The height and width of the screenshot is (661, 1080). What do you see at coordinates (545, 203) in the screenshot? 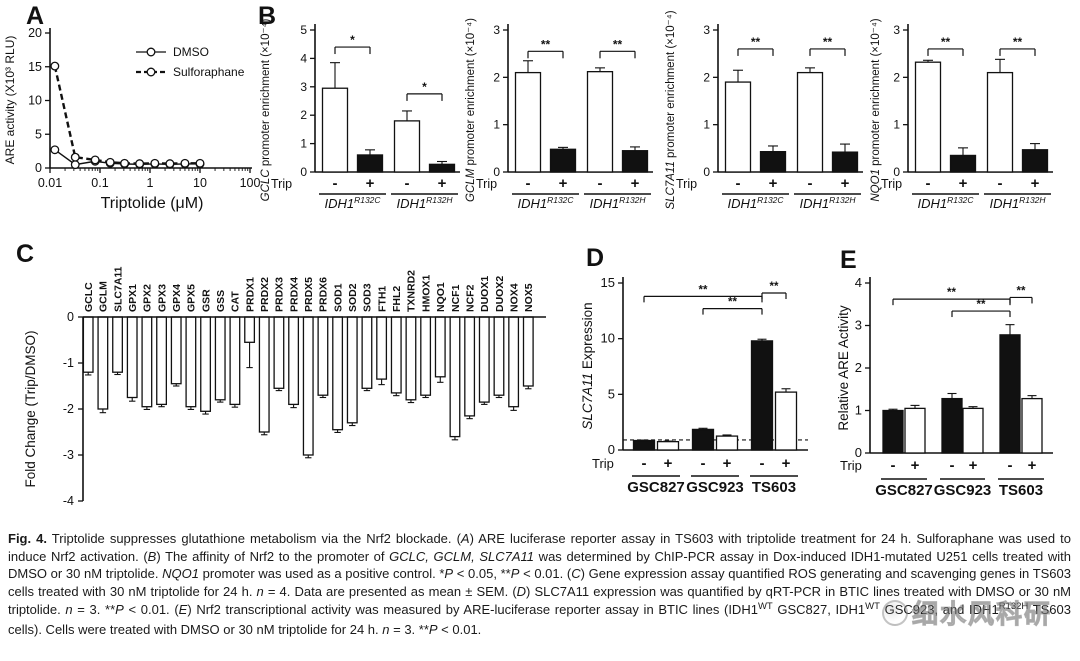
I see `svg-text: IDH1R132C` at bounding box center [545, 203].